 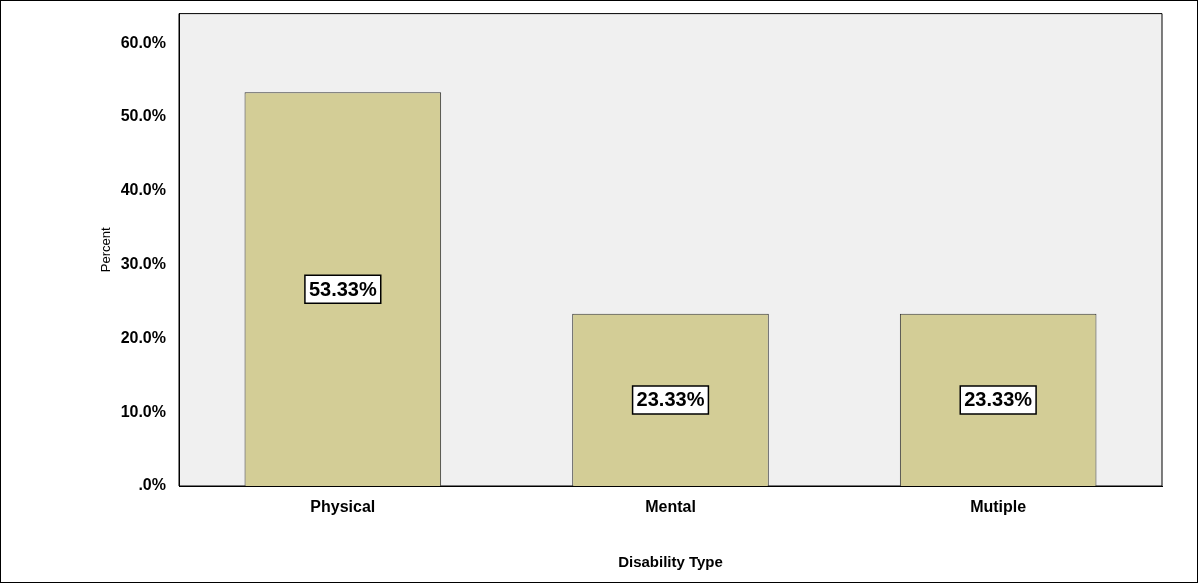 I want to click on x-tick-label: Mental, so click(x=670, y=507).